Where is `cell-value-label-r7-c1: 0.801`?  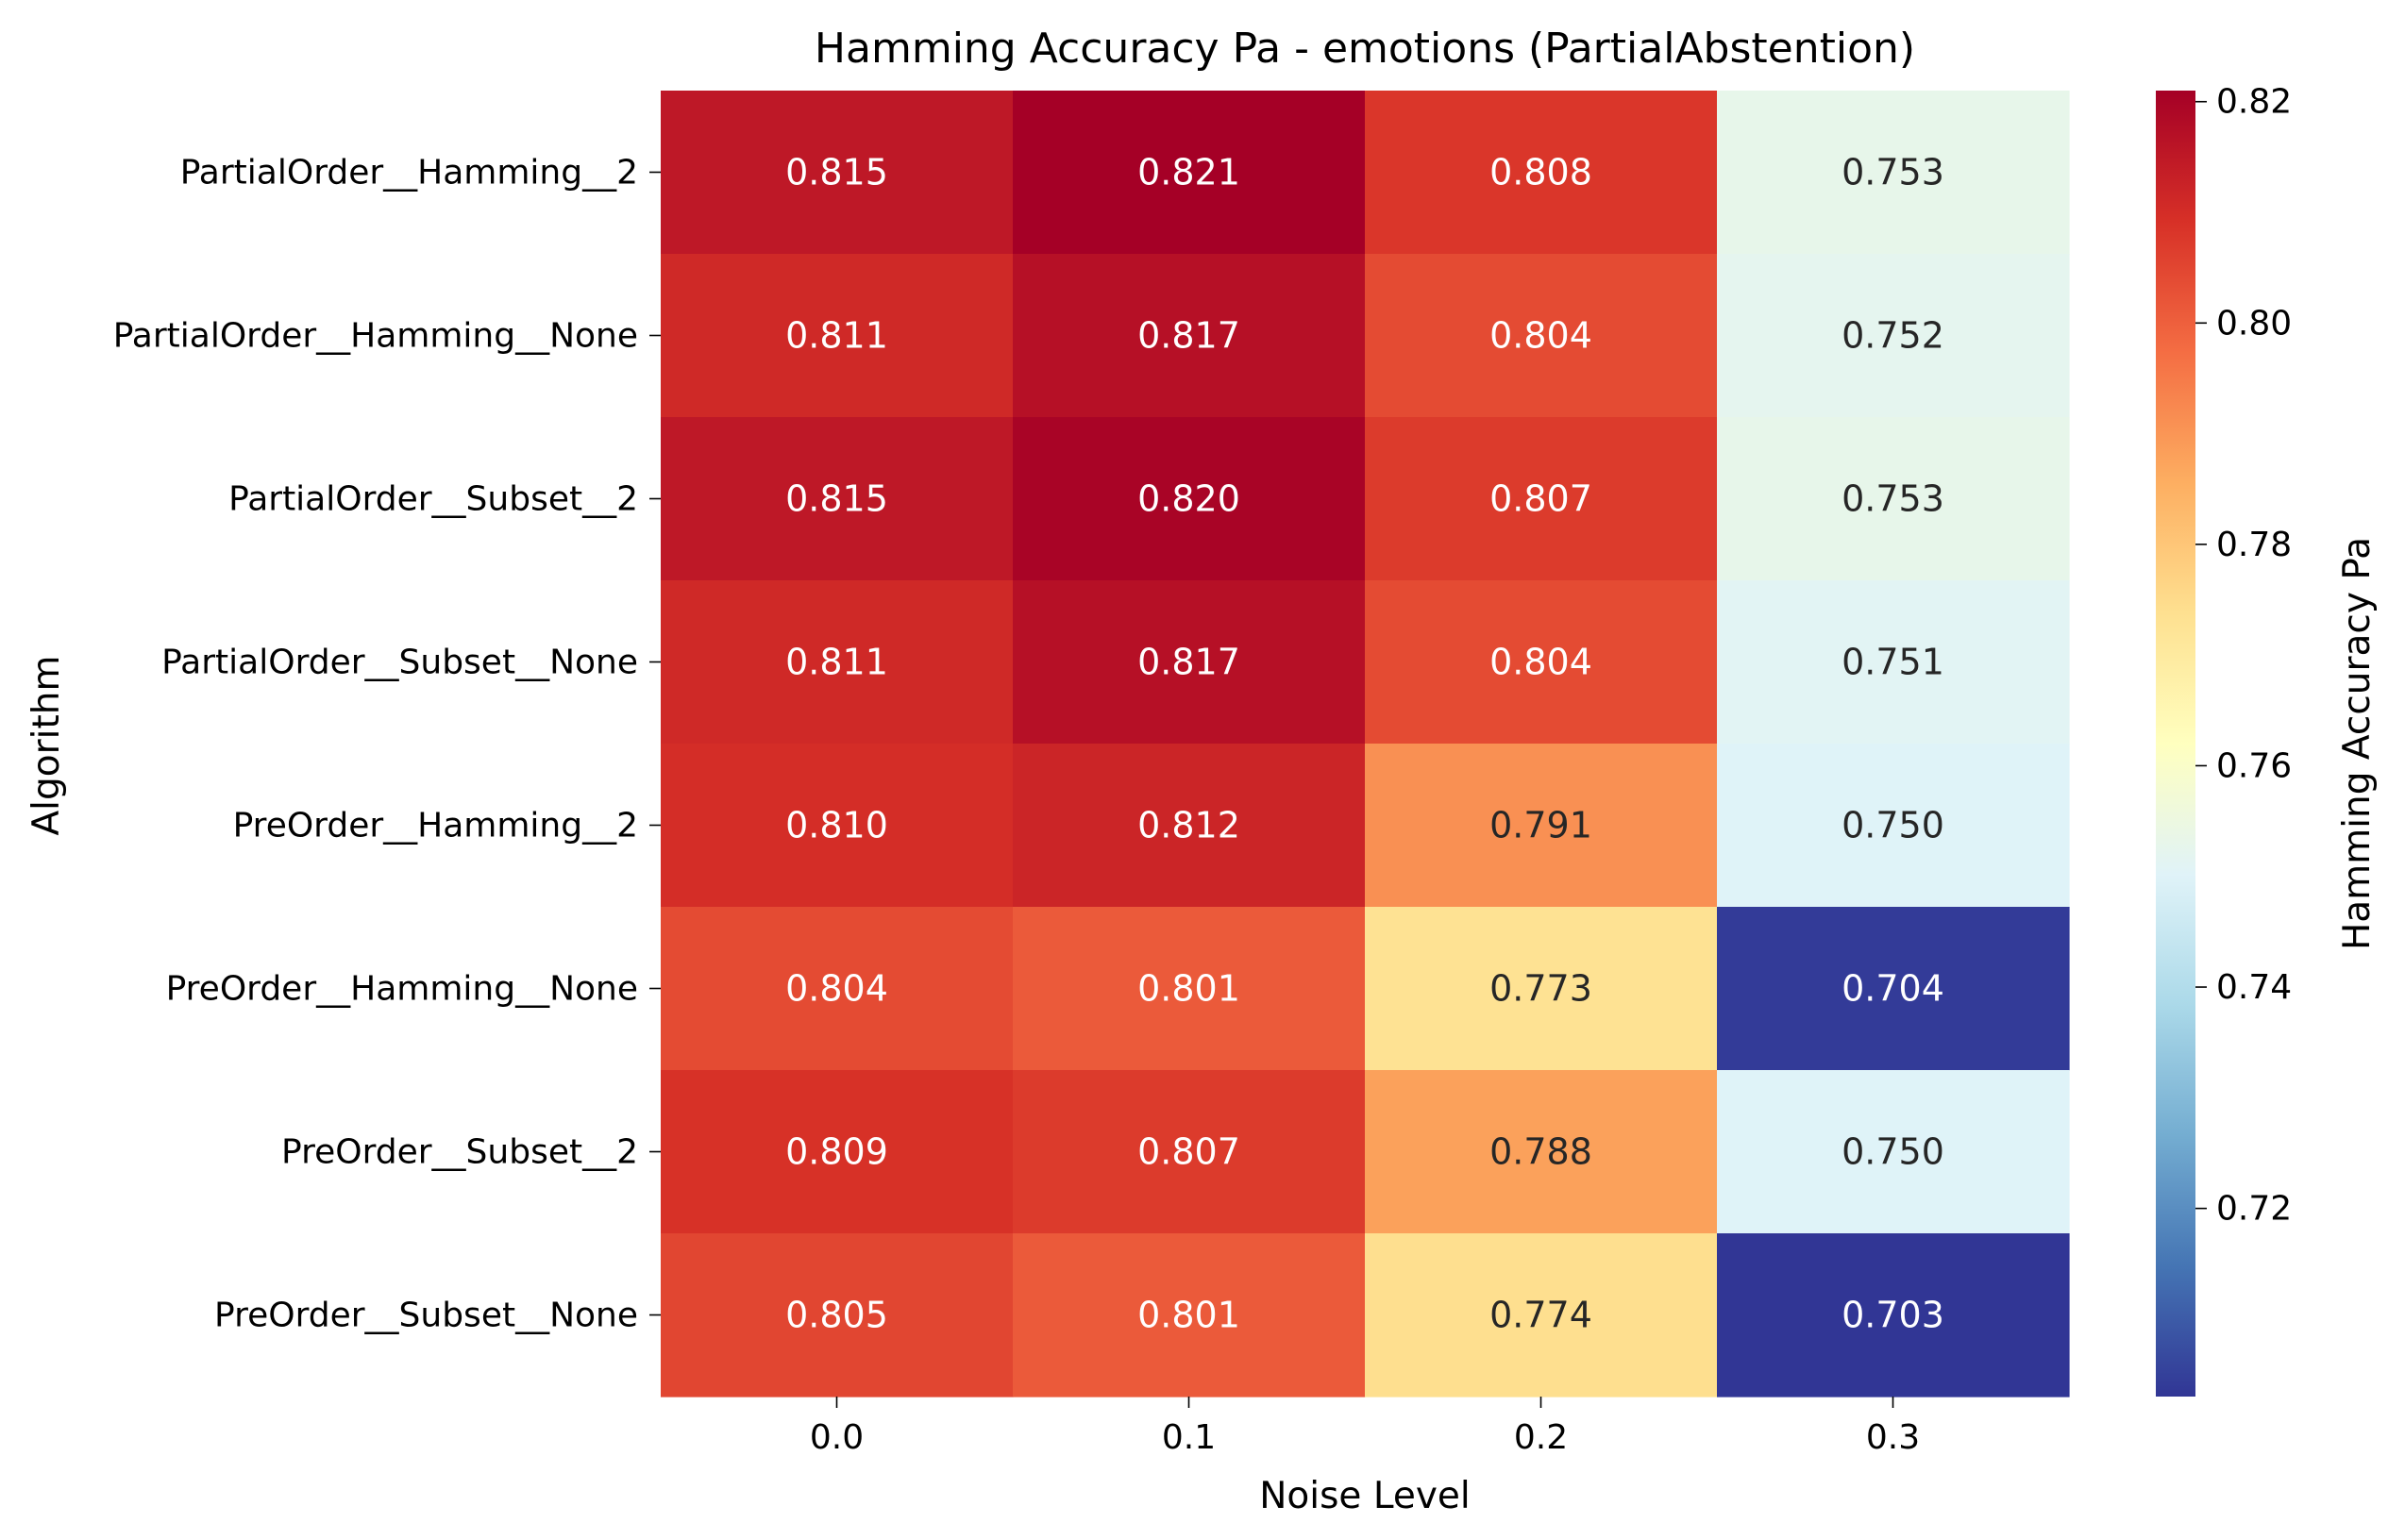
cell-value-label-r7-c1: 0.801 is located at coordinates (1188, 1315).